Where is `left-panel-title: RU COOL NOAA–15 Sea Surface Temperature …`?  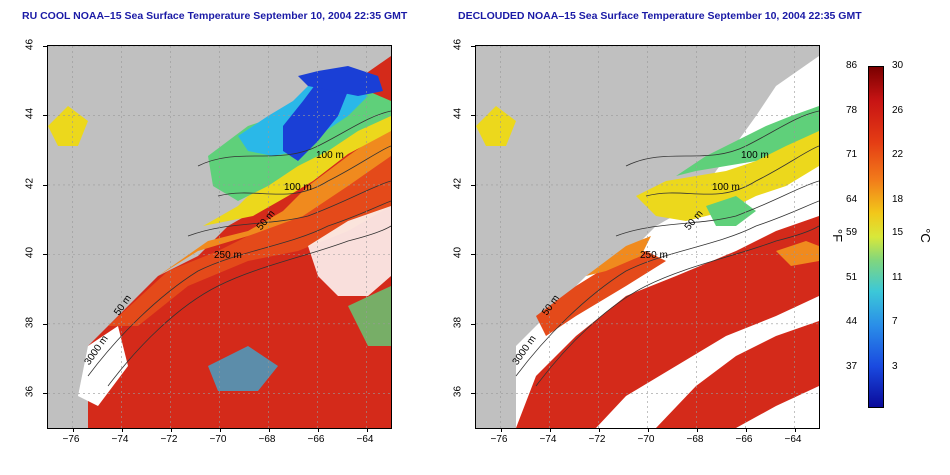
left-panel-title: RU COOL NOAA–15 Sea Surface Temperature … is located at coordinates (215, 16).